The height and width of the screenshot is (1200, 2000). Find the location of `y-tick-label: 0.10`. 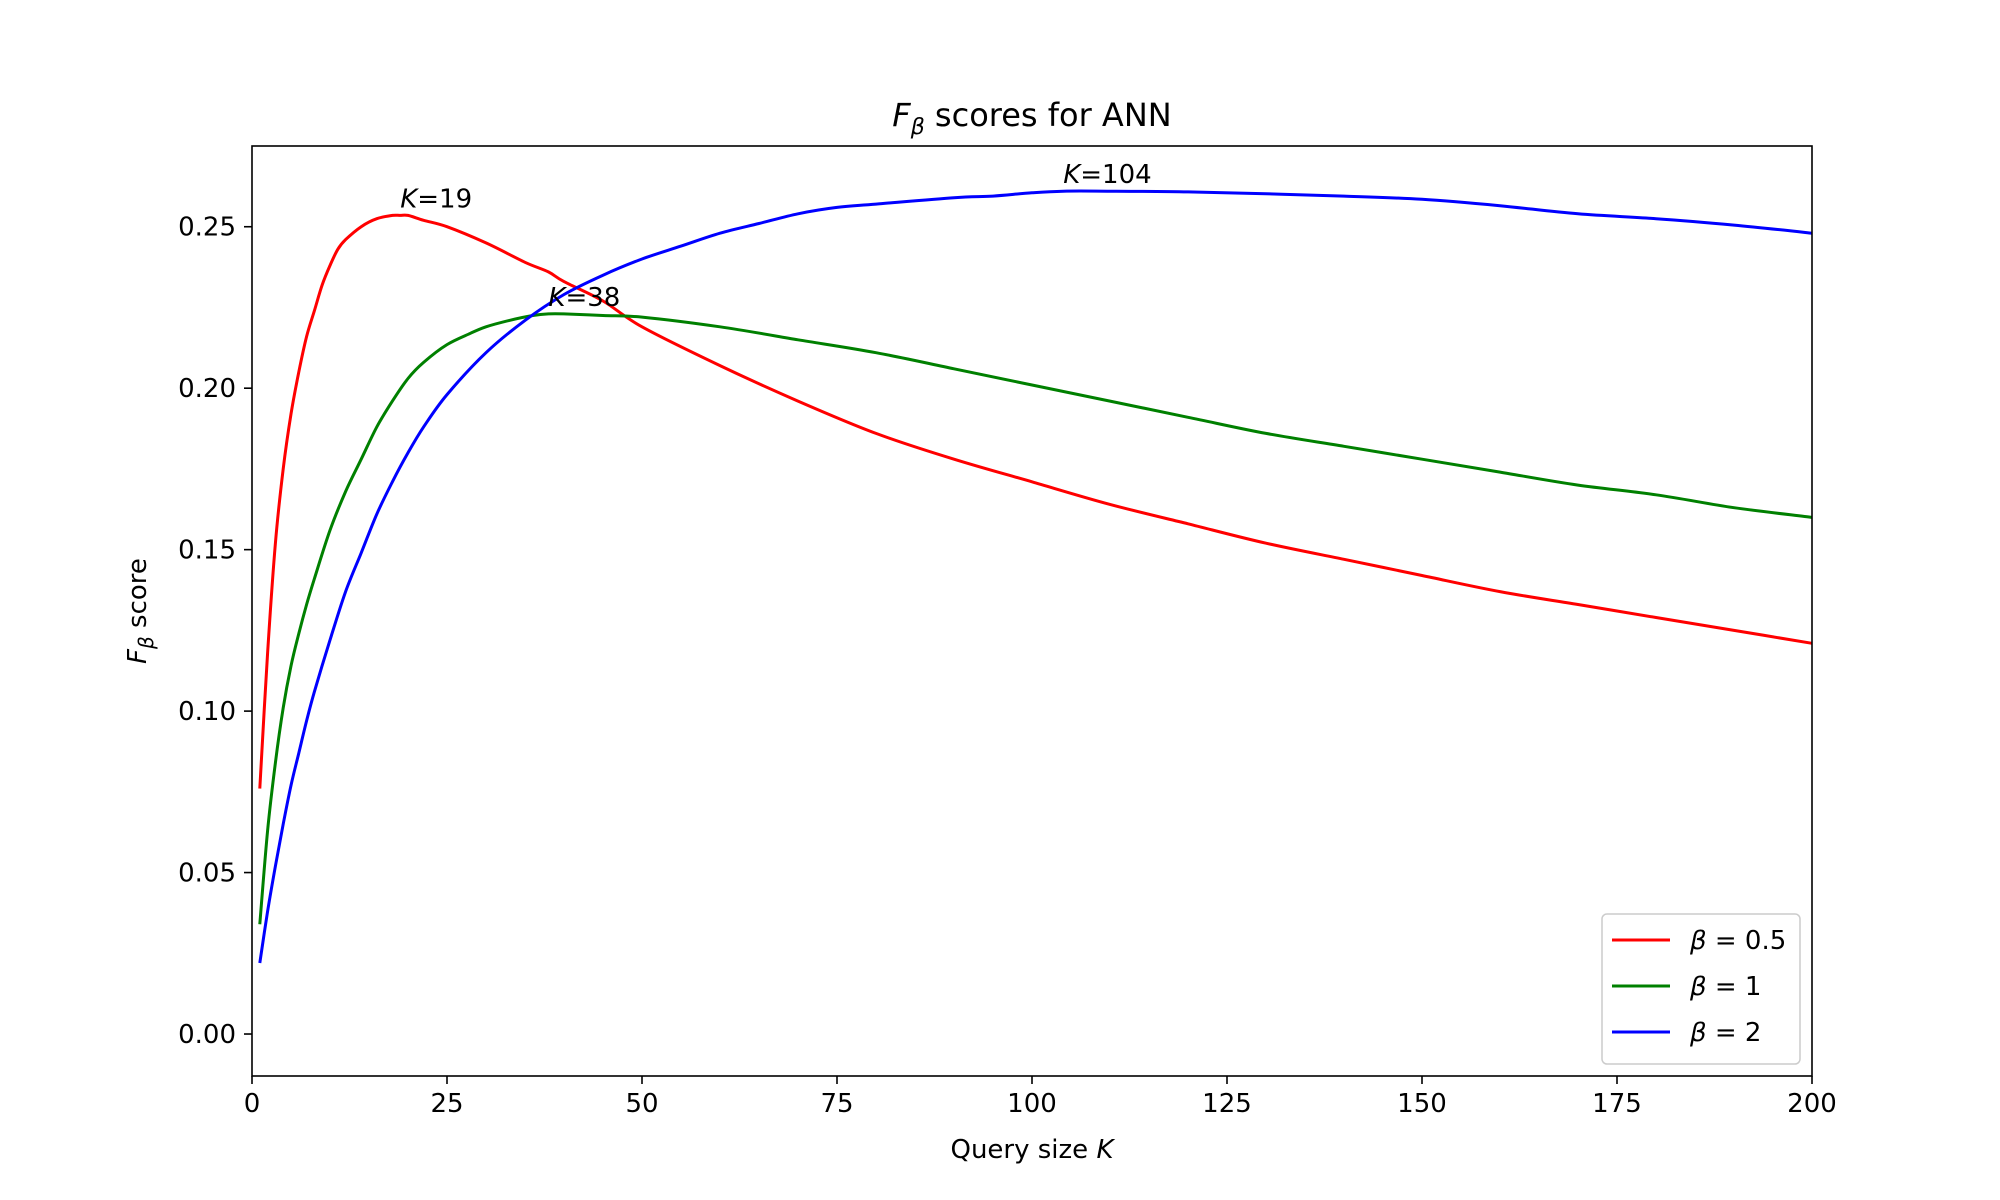

y-tick-label: 0.10 is located at coordinates (207, 712).